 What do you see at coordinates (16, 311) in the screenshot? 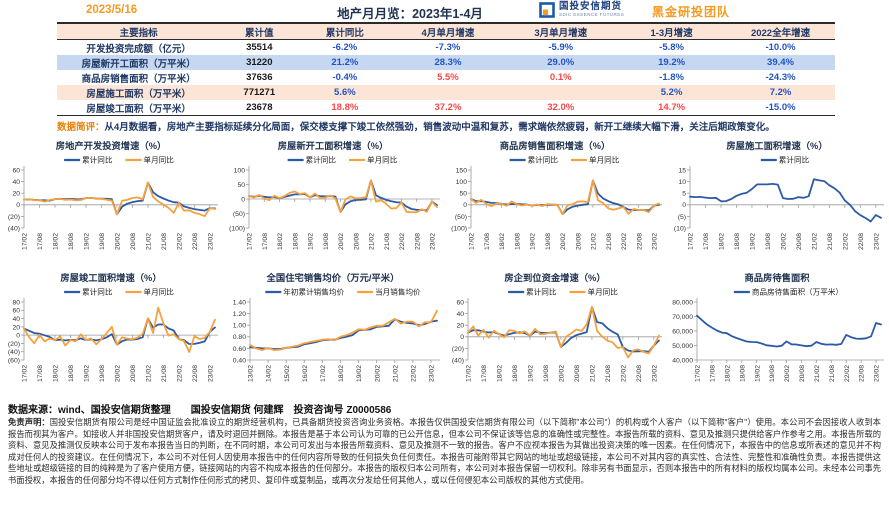
I see `svg-text: 60` at bounding box center [16, 311].